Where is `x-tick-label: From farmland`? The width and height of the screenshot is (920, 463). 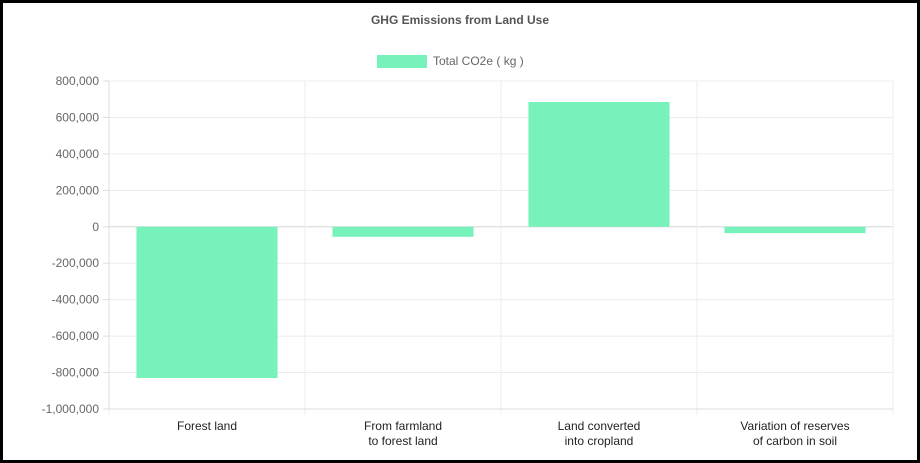
x-tick-label: From farmland is located at coordinates (403, 426).